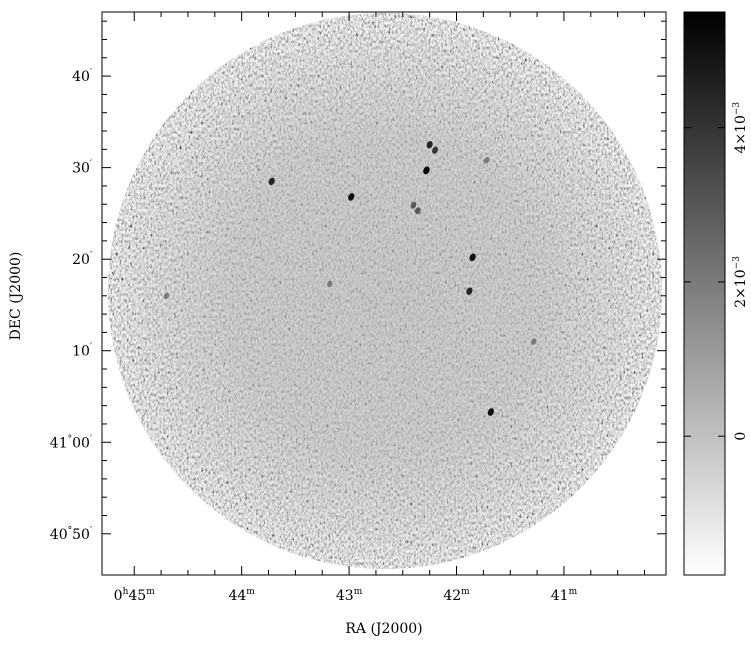  I want to click on colorbar, so click(704, 293).